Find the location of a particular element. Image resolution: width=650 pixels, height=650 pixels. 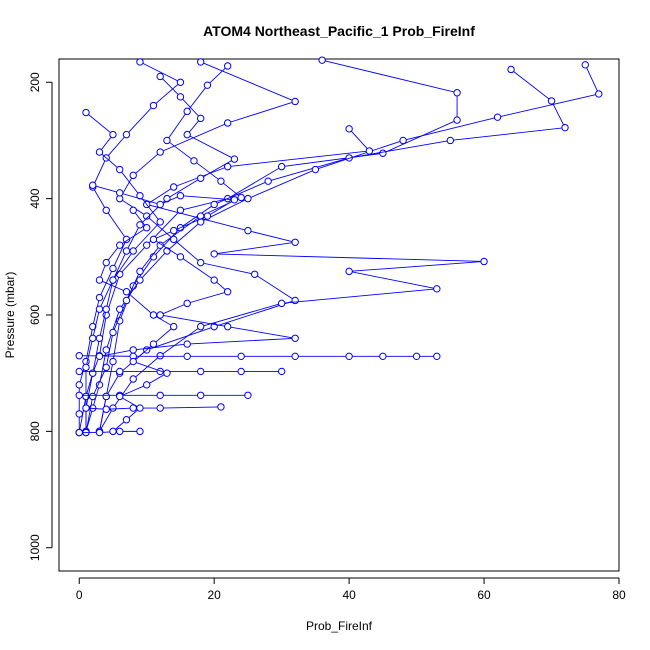

y-tick-label: 1000 is located at coordinates (35, 547).